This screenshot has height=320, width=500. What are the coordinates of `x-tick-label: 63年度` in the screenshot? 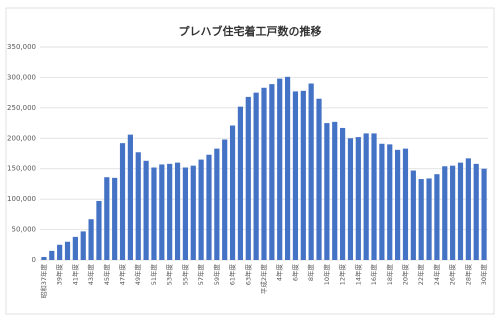 It's located at (247, 275).